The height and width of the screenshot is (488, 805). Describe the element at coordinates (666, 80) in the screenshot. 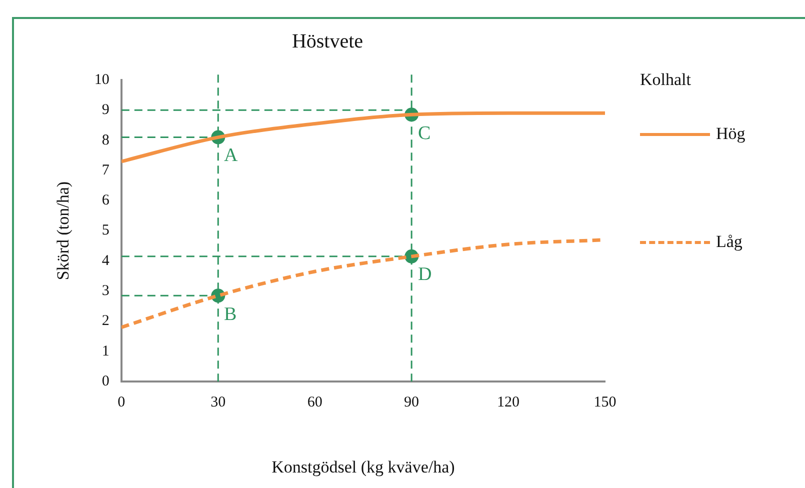

I see `legend-title: Kolhalt` at that location.